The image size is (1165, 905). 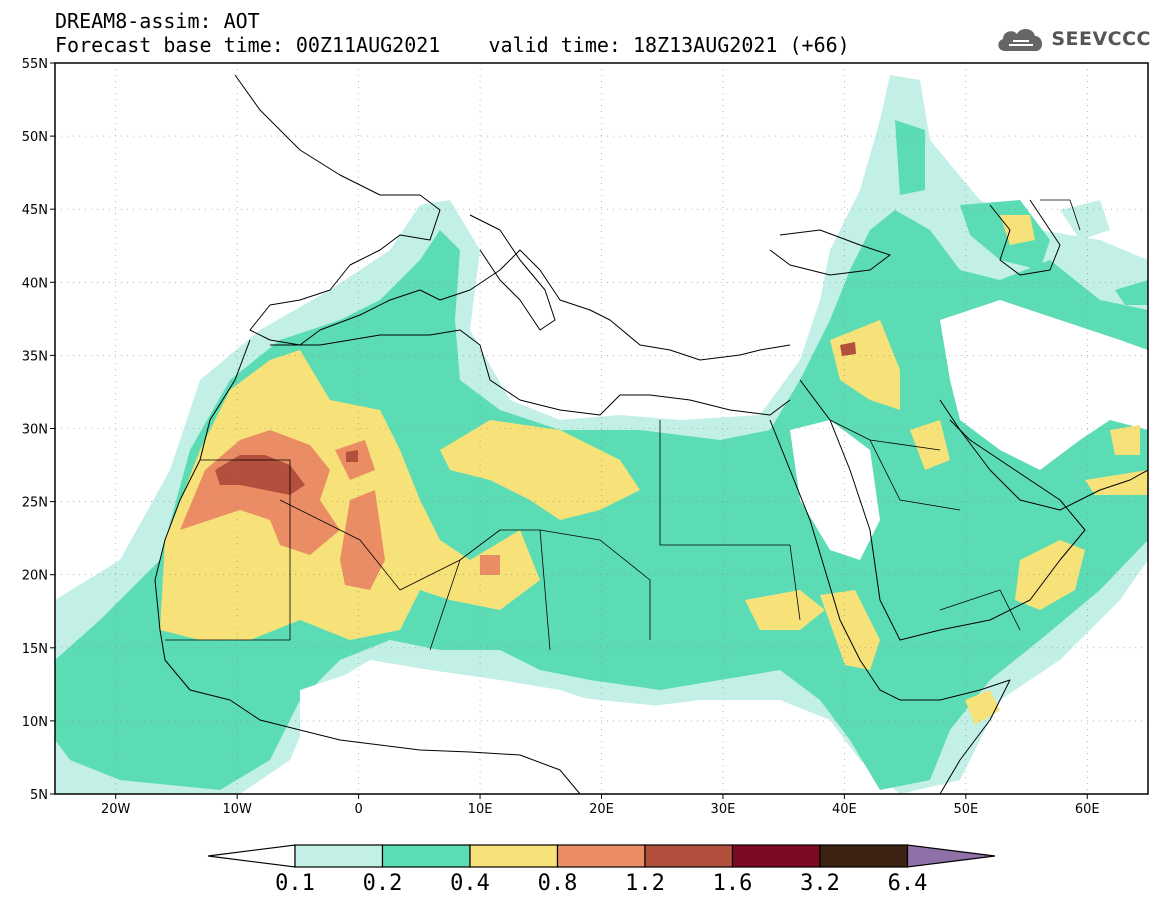 I want to click on italy-coastline, so click(x=512, y=272).